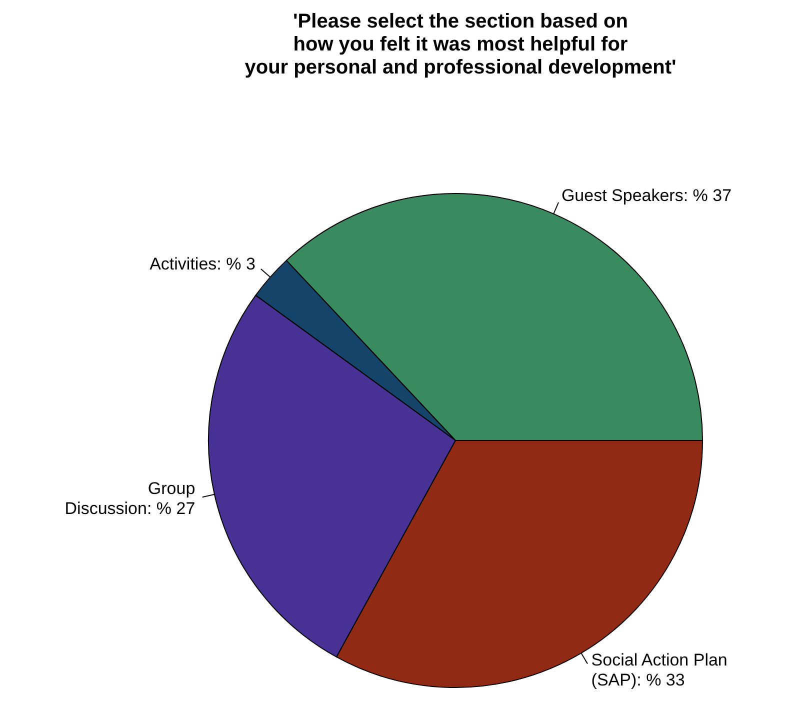 The image size is (796, 704). What do you see at coordinates (646, 196) in the screenshot?
I see `slice-label: Guest Speakers: % 37` at bounding box center [646, 196].